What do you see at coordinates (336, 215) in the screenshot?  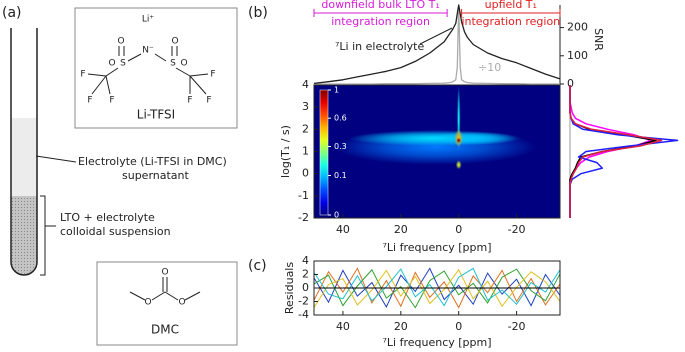 I see `colorbar-tick-label: 0` at bounding box center [336, 215].